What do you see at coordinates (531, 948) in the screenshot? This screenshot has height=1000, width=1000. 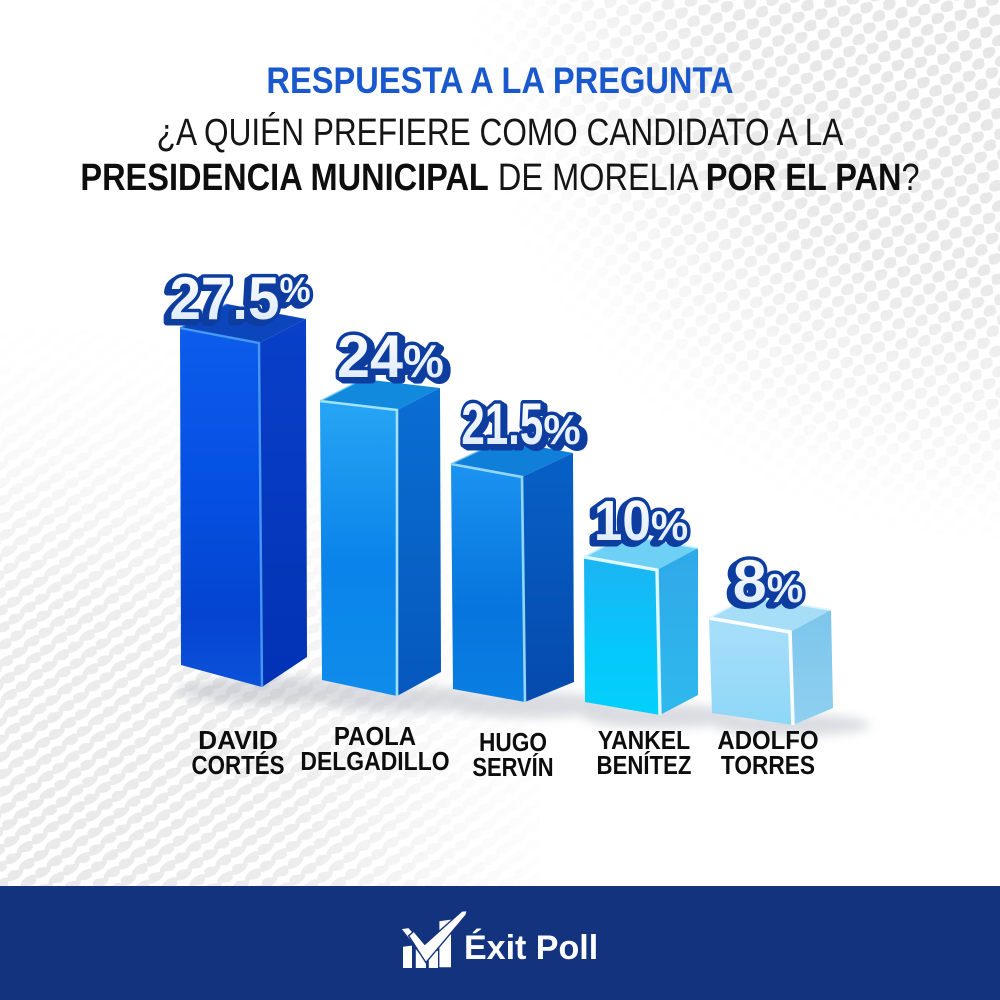 I see `svg-text: Éxit Poll` at bounding box center [531, 948].